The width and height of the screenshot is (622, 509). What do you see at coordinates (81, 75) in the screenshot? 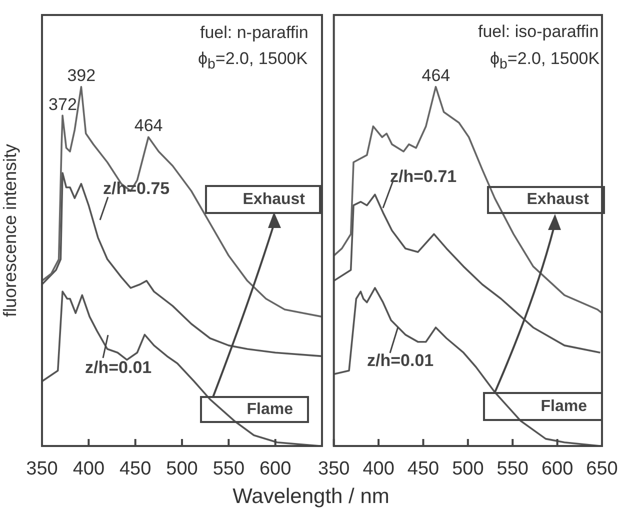
I see `annotation: 392` at bounding box center [81, 75].